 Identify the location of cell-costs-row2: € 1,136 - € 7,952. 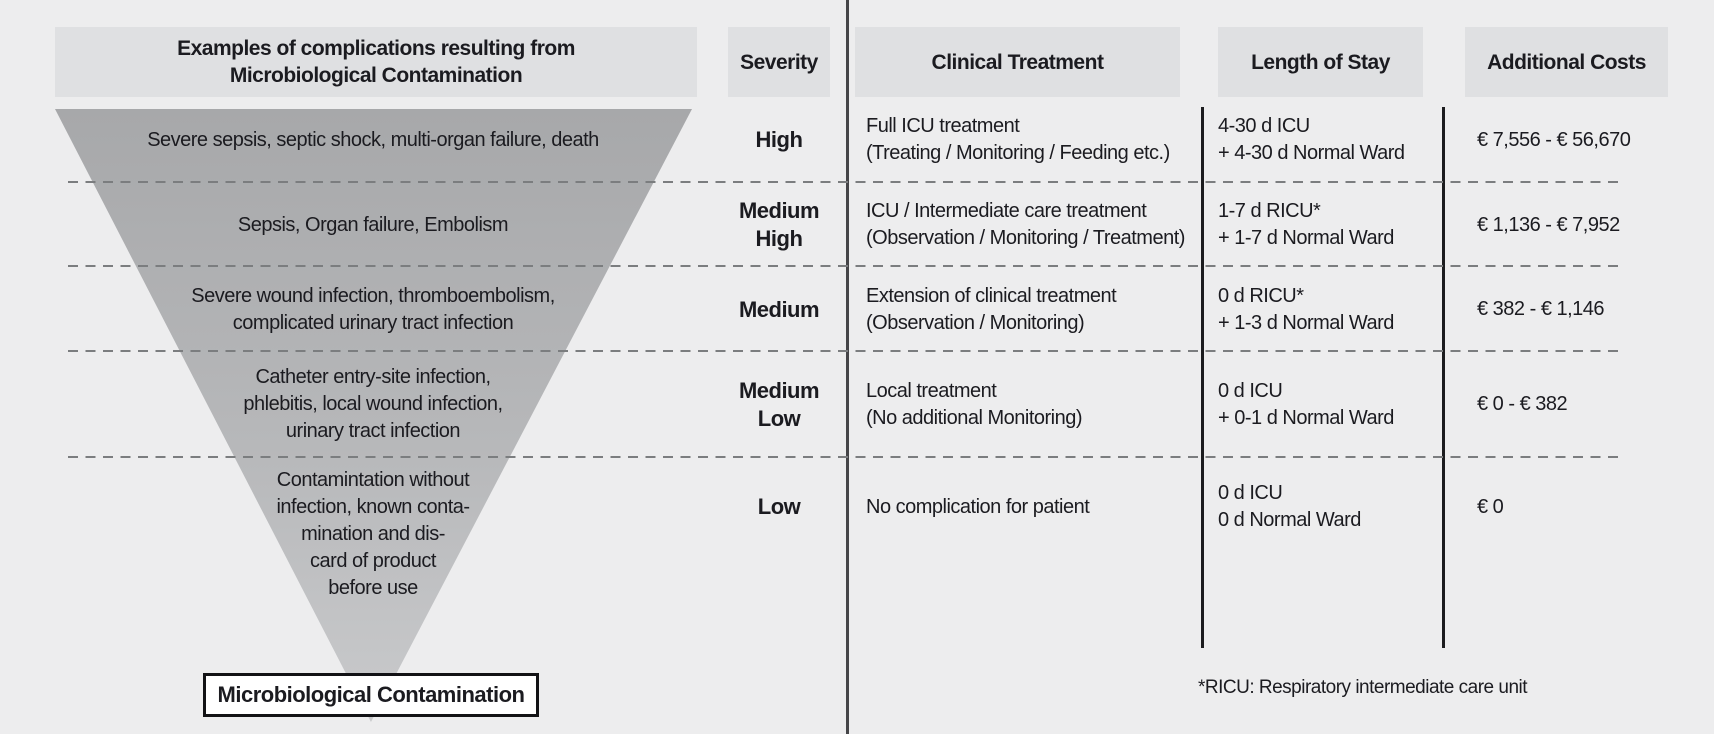
(1594, 225).